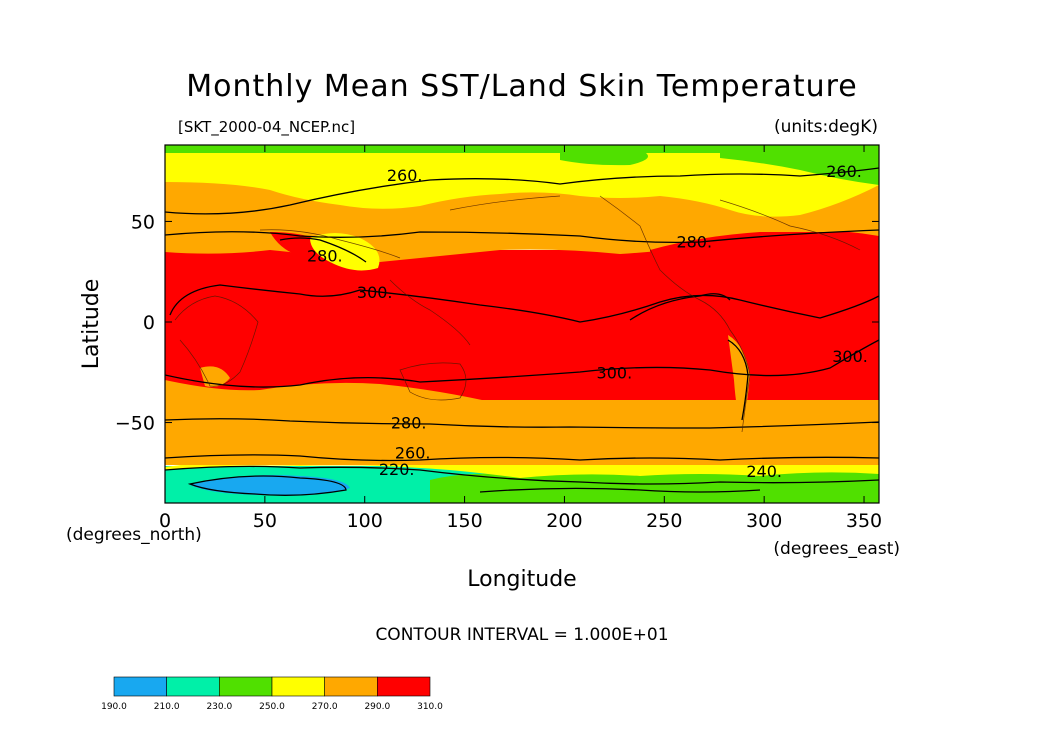 This screenshot has width=1044, height=739. Describe the element at coordinates (430, 707) in the screenshot. I see `colorbar-level-label: 310.0` at that location.